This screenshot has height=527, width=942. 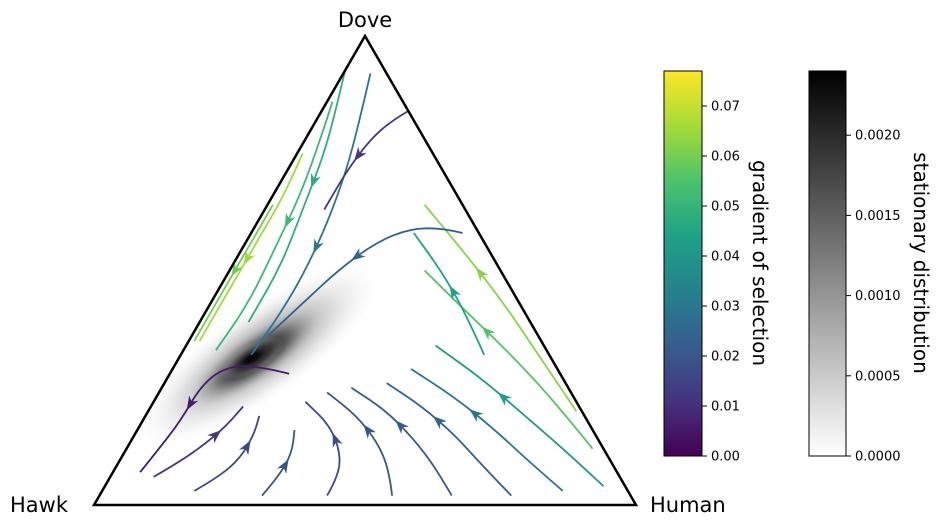 I want to click on cb1ticks-label-5: 0.05, so click(x=725, y=207).